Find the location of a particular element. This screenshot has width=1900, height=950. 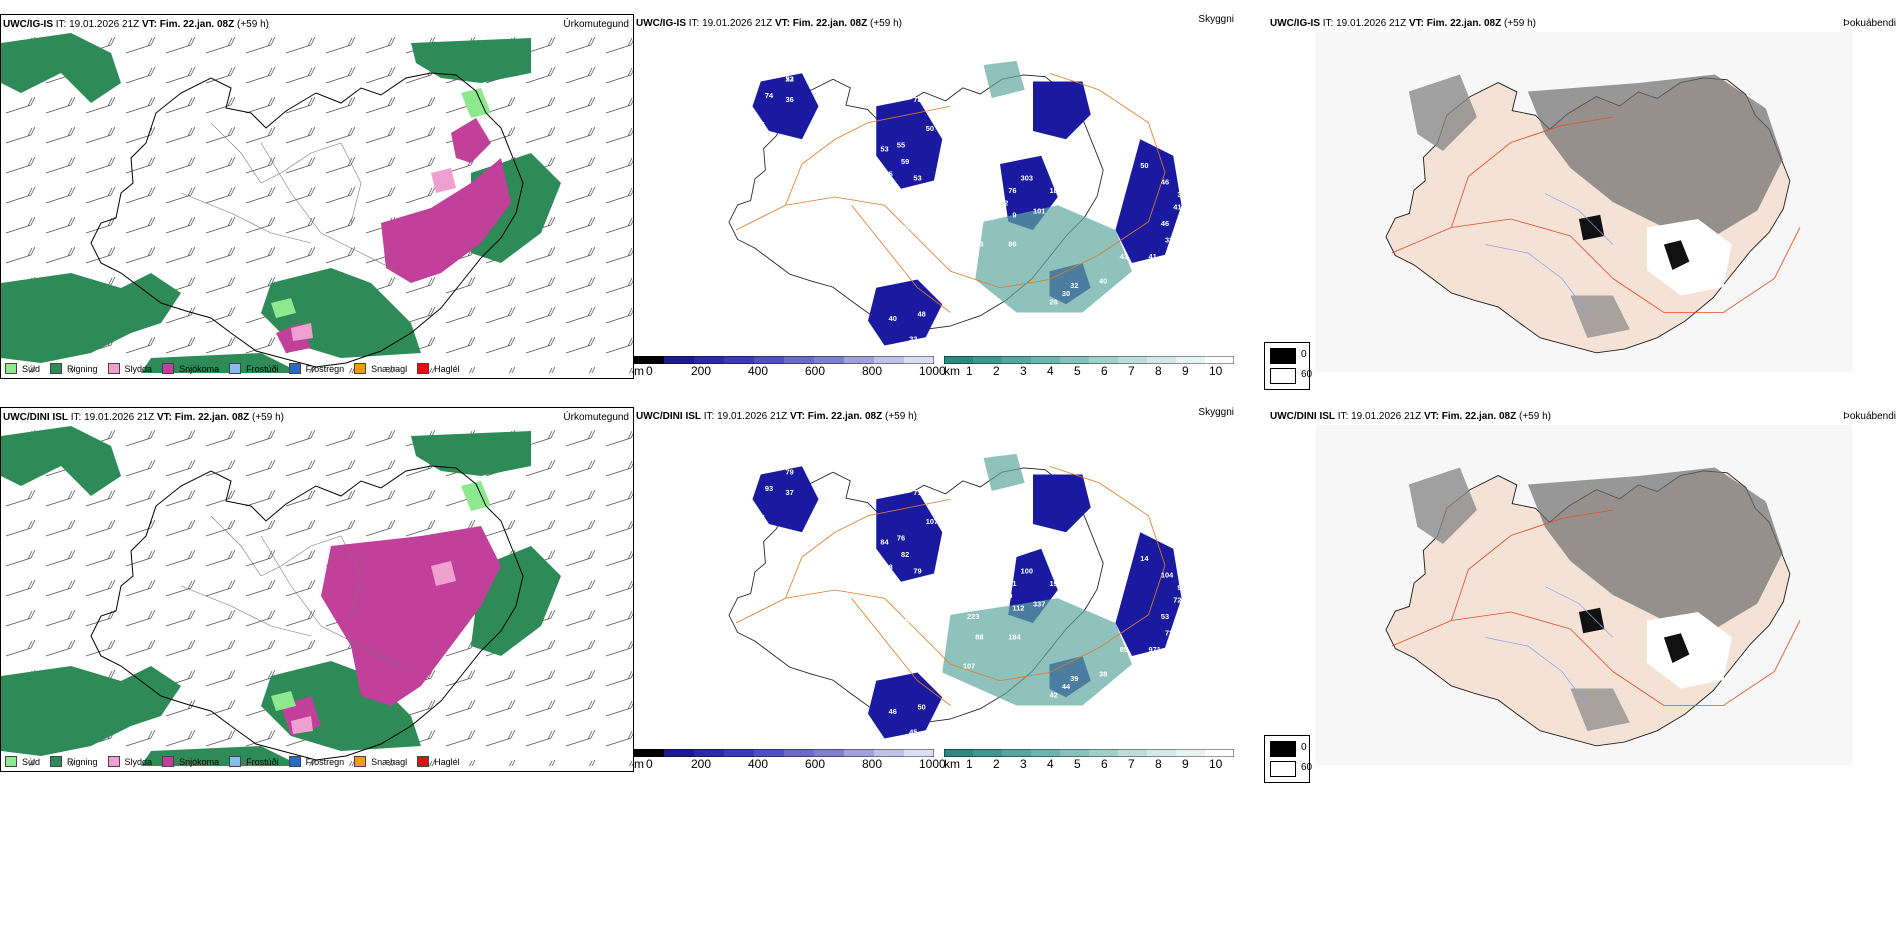

visibility-label: 67 is located at coordinates (971, 223).